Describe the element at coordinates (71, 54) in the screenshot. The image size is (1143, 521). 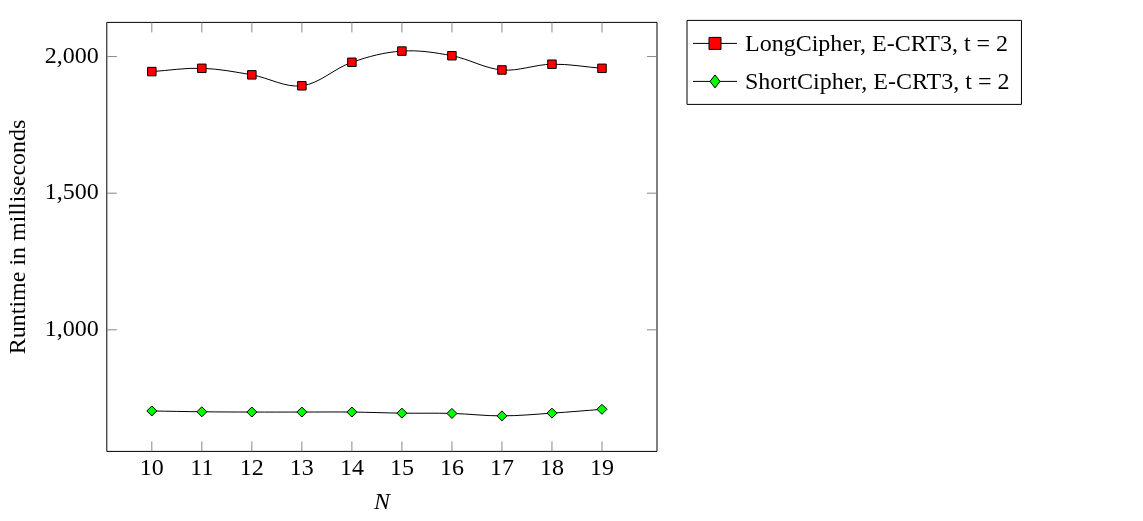
I see `y-tick-label: 2,000` at that location.